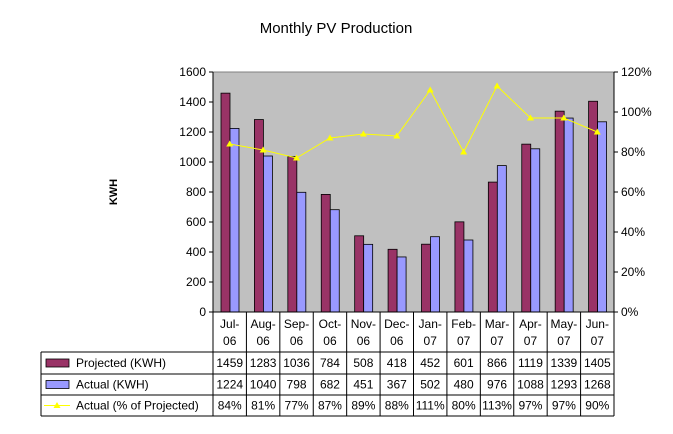  I want to click on table-cell: 1040, so click(263, 385).